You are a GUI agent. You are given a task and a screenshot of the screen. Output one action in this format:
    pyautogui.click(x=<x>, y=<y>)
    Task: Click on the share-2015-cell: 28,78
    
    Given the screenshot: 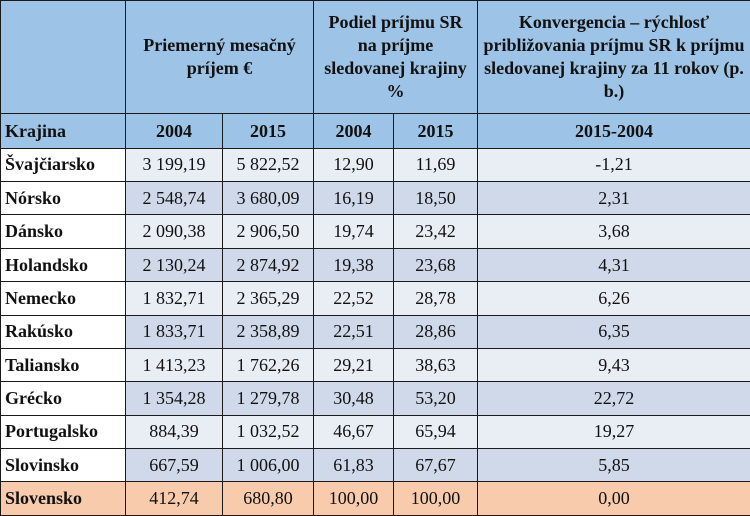 What is the action you would take?
    pyautogui.click(x=435, y=298)
    